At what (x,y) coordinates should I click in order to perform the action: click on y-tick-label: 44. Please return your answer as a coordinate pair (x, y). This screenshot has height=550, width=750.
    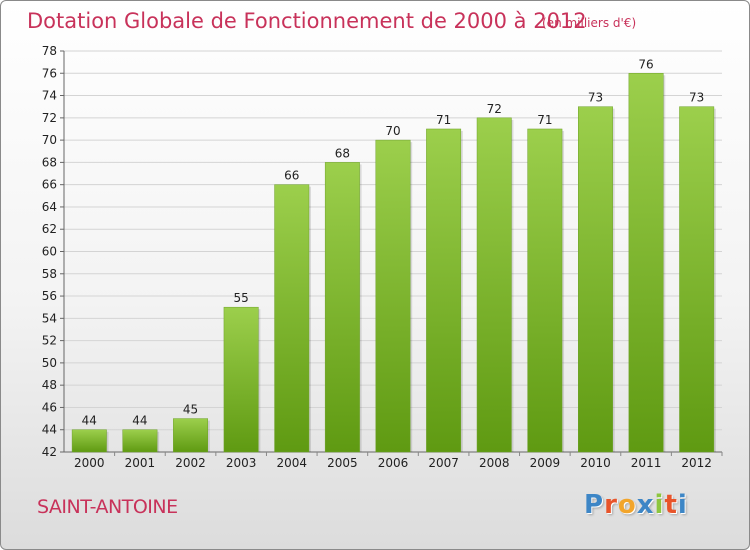
    Looking at the image, I should click on (49, 430).